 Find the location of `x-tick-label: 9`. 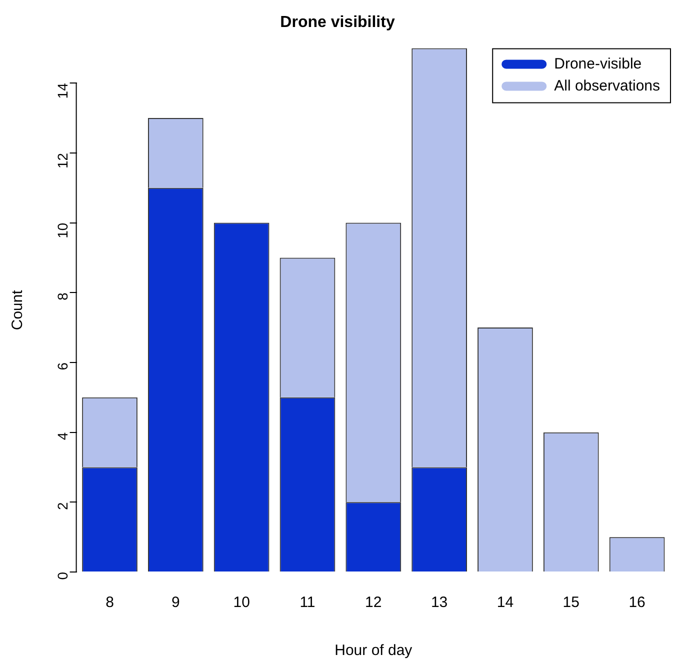

x-tick-label: 9 is located at coordinates (175, 603).